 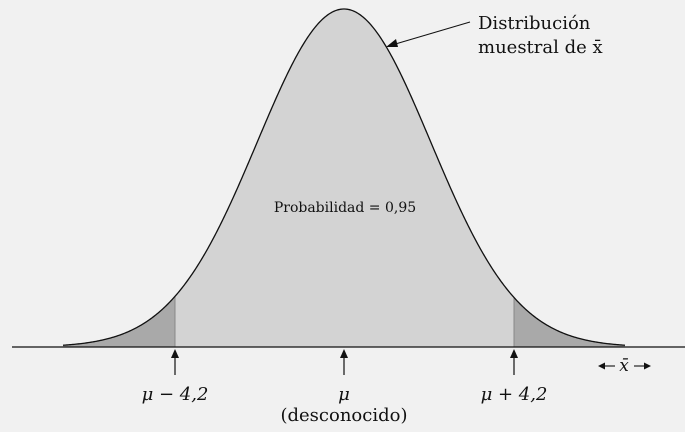 I want to click on probability-label: Probabilidad = 0,95, so click(x=345, y=208).